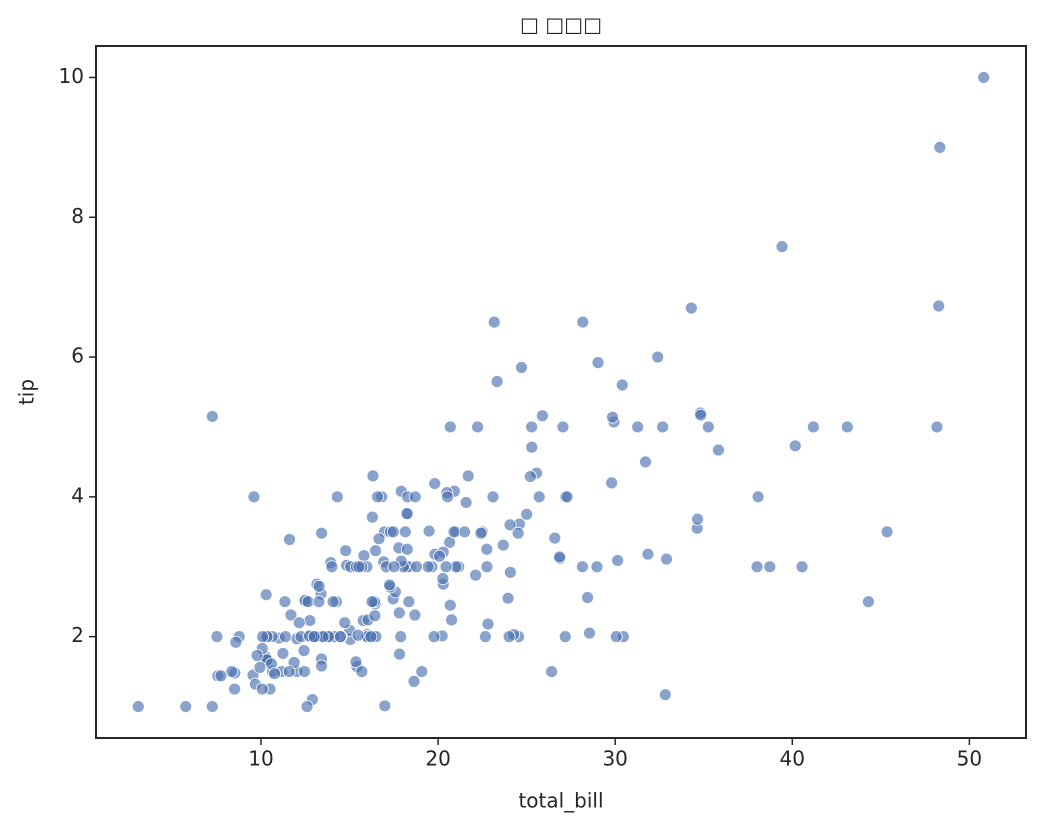 The image size is (1041, 830). Describe the element at coordinates (27, 392) in the screenshot. I see `y-axis-label: tip` at that location.